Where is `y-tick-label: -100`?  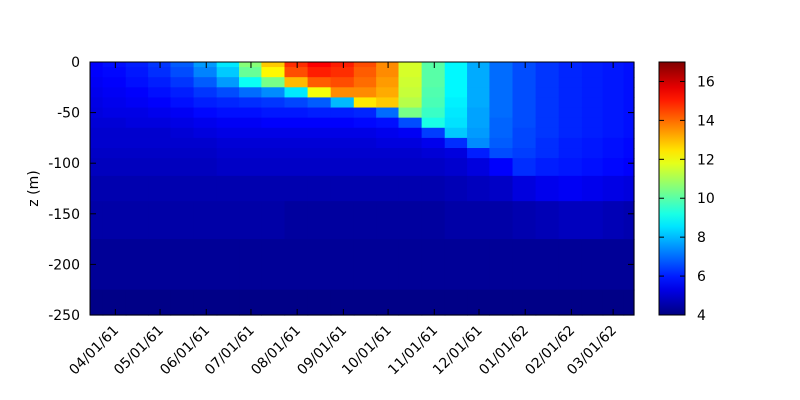
y-tick-label: -100 is located at coordinates (64, 164).